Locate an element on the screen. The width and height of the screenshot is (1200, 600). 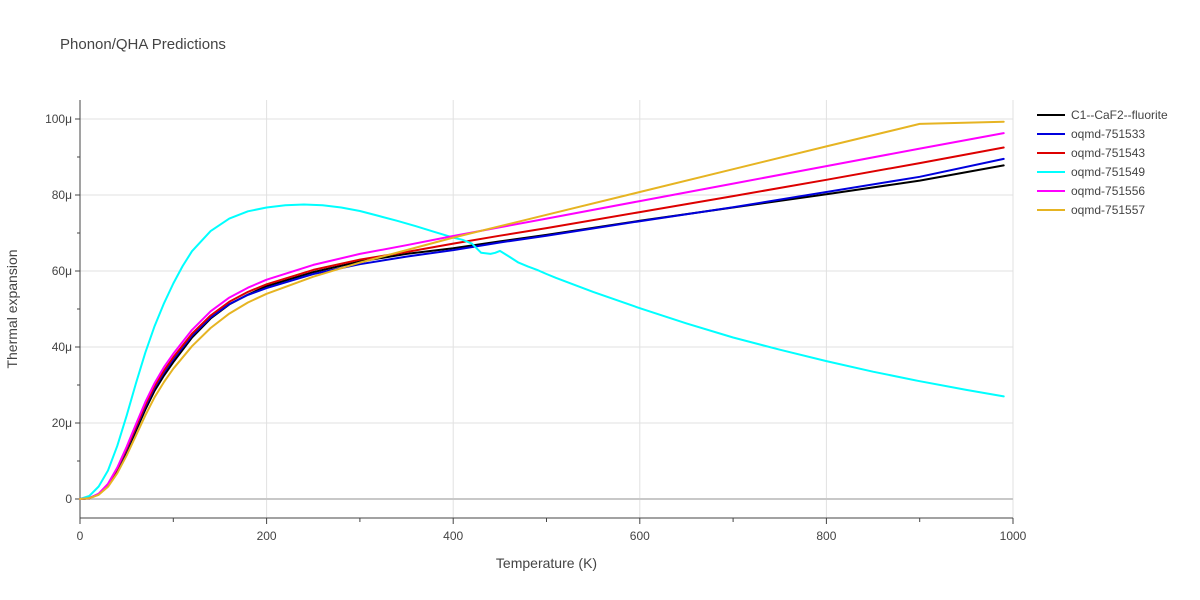
y-tick-label: 60μ is located at coordinates (62, 271).